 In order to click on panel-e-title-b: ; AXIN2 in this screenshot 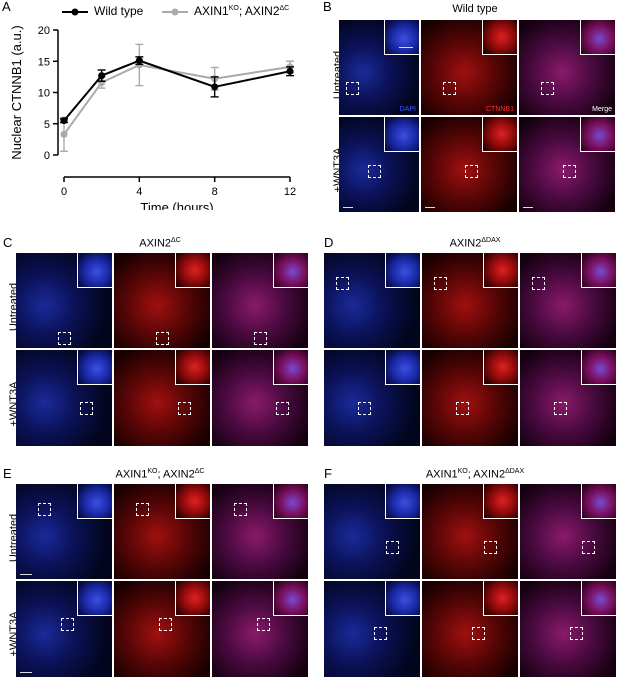, I will do `click(176, 474)`.